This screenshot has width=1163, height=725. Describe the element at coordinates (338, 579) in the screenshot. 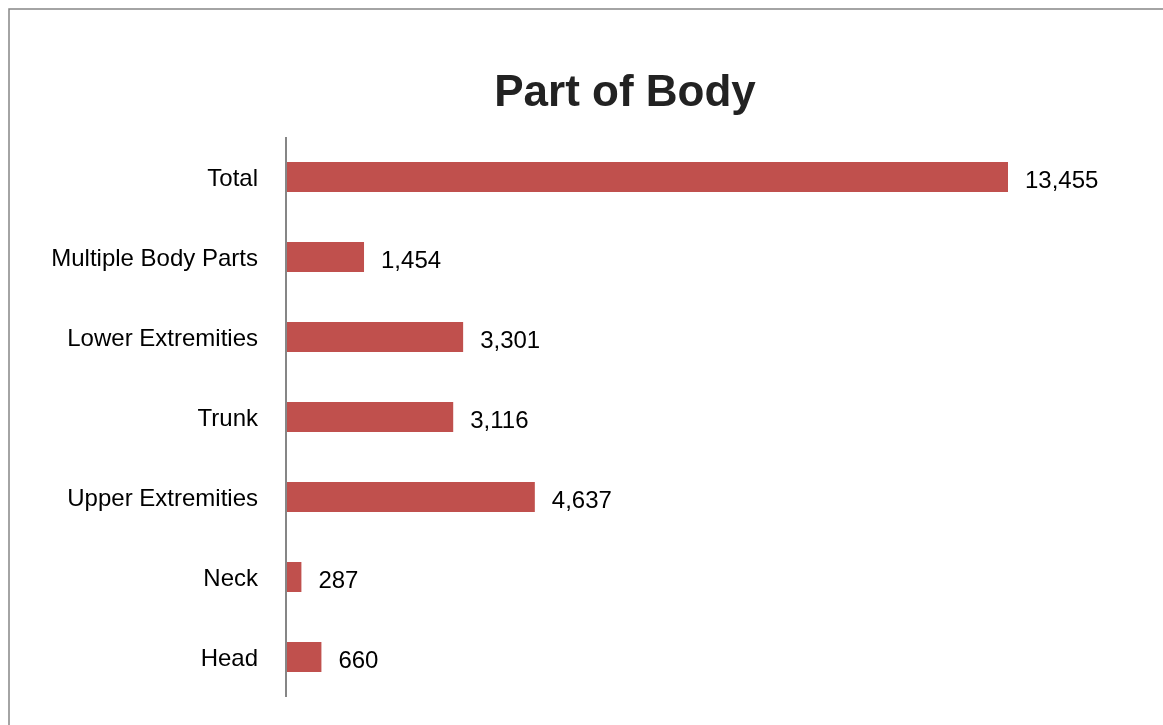

I see `data-label: 287` at that location.